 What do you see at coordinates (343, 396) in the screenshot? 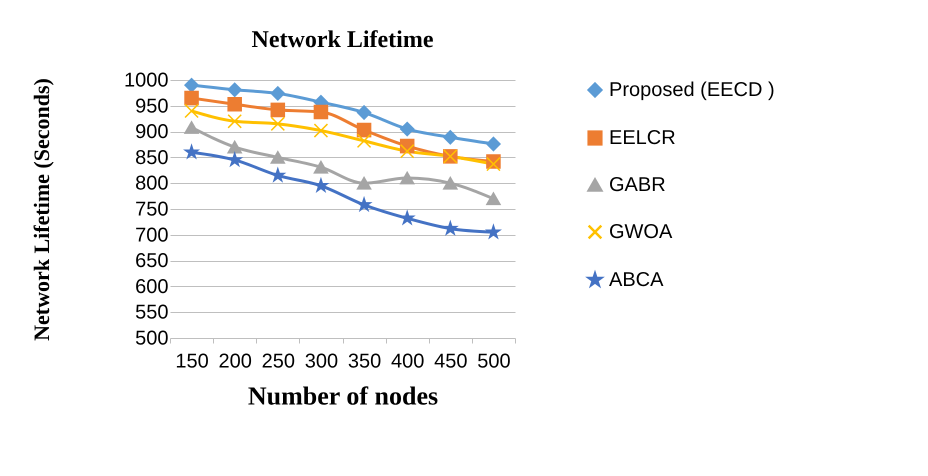
I see `x-axis-title: Number of nodes` at bounding box center [343, 396].